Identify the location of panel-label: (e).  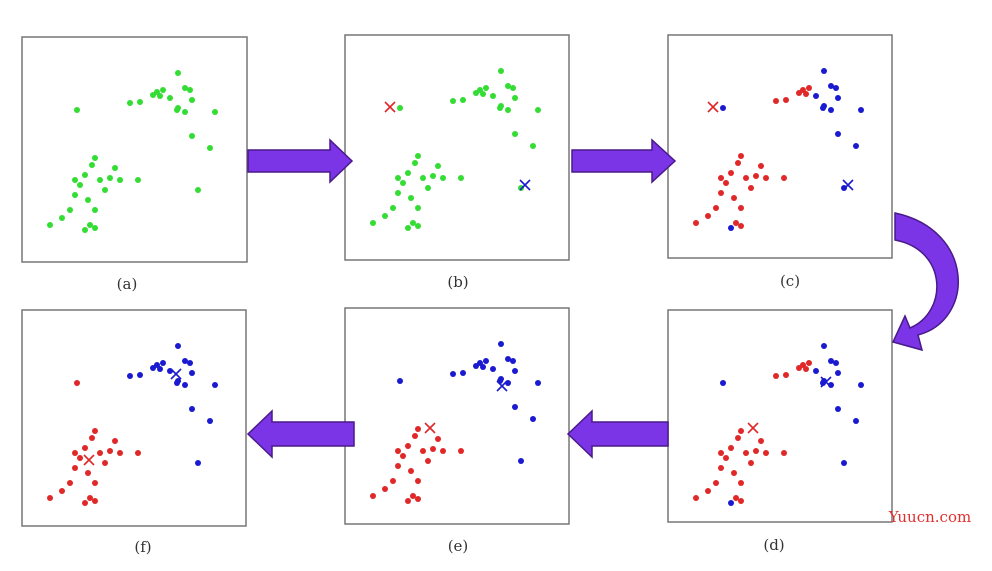
(458, 546).